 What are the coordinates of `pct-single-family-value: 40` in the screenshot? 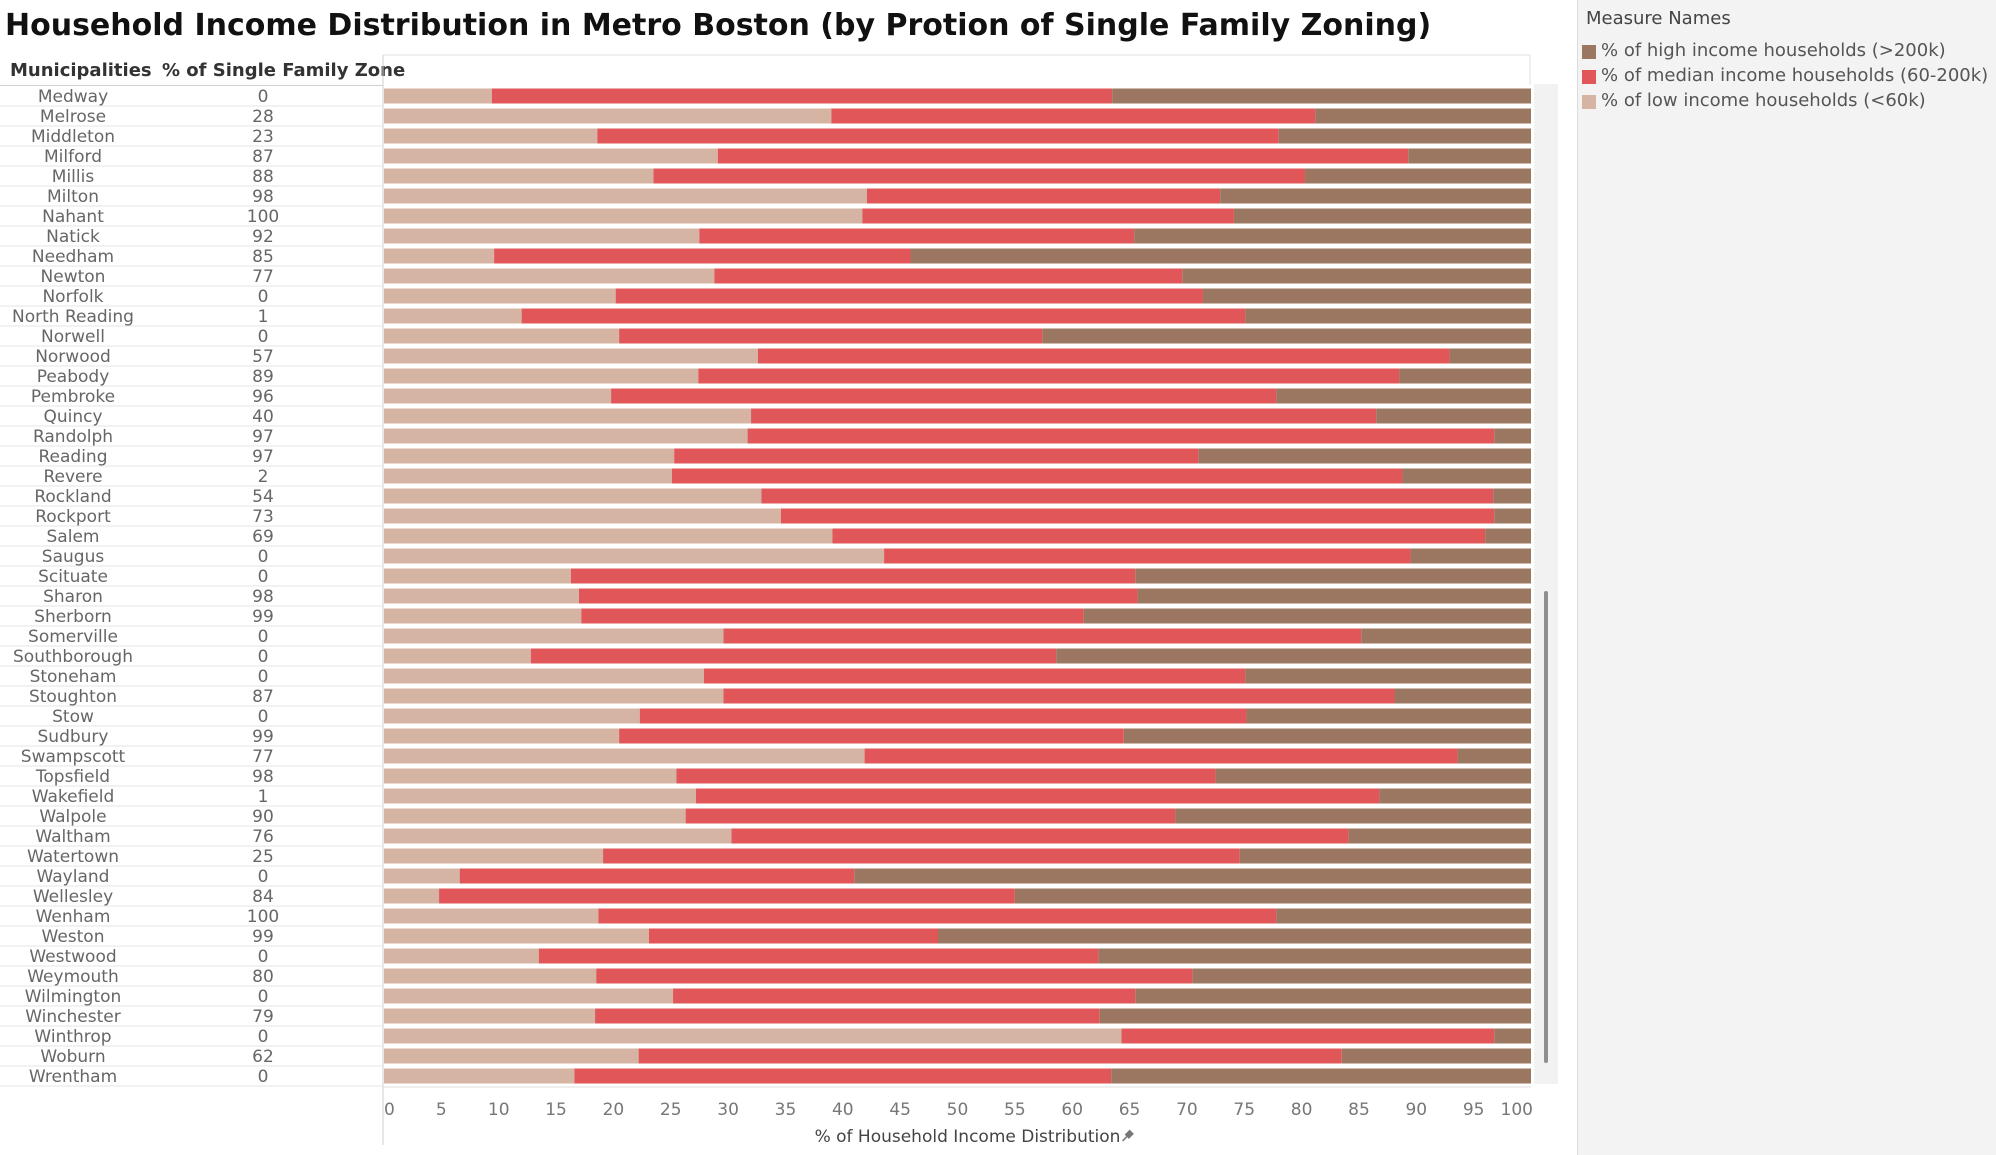 It's located at (263, 417).